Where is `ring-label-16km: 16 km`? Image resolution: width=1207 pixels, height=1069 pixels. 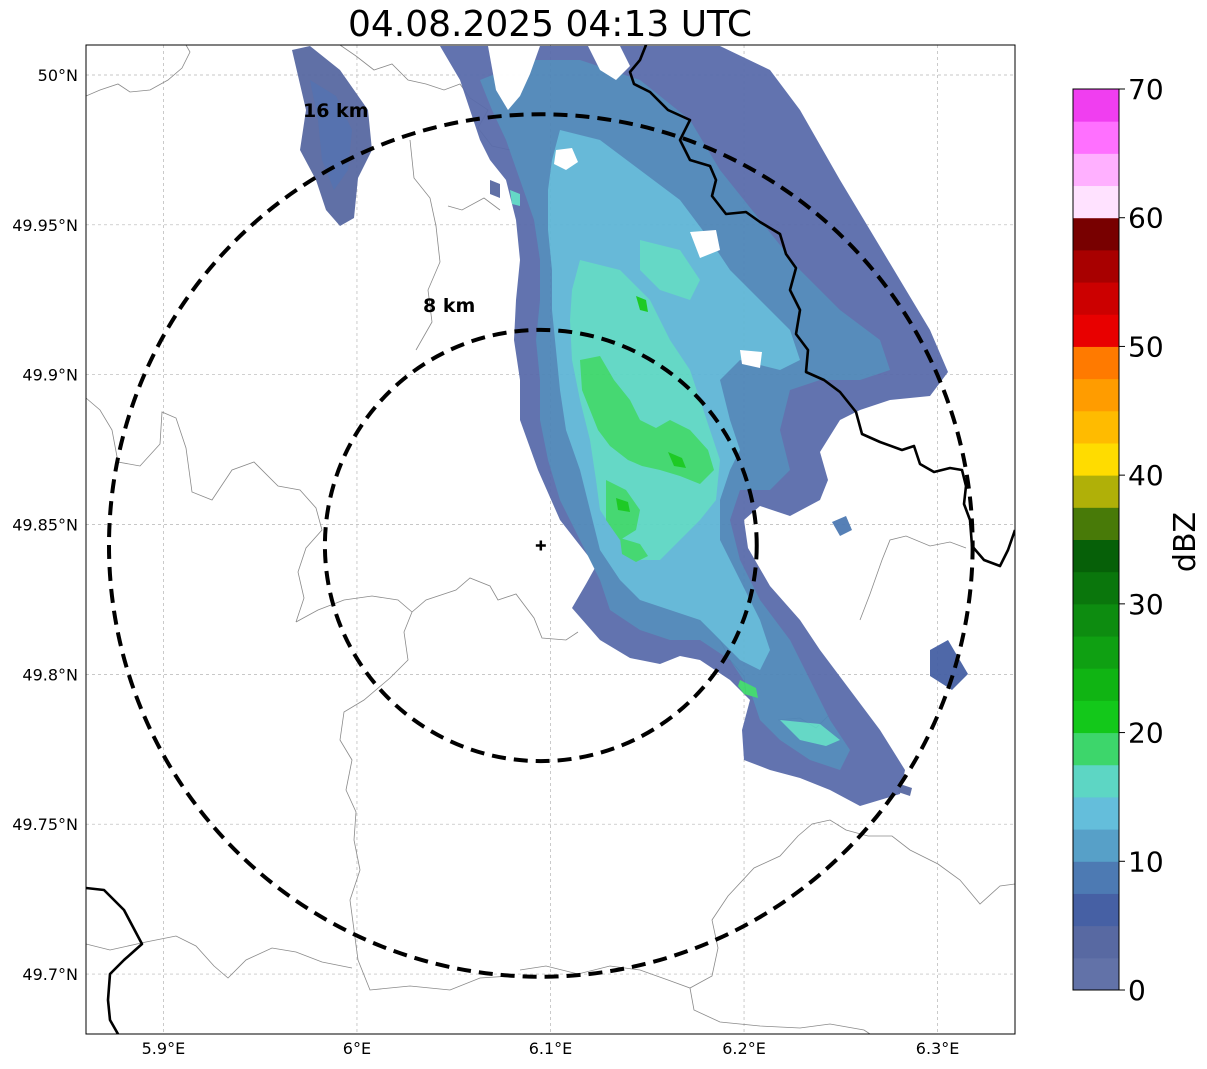
ring-label-16km: 16 km is located at coordinates (336, 111).